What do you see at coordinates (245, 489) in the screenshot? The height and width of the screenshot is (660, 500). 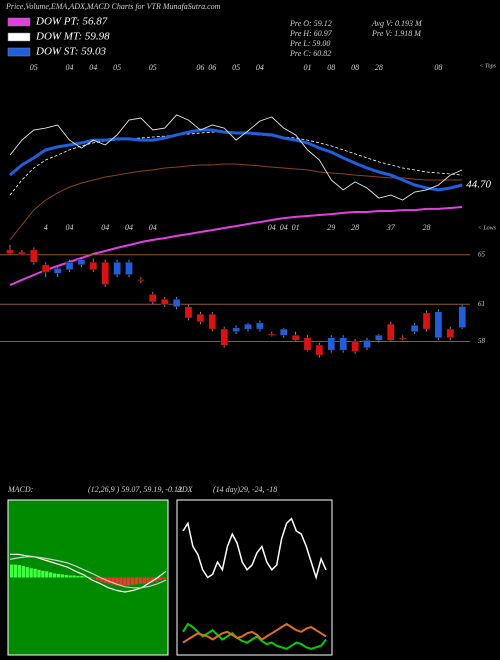 I see `panel-subtitle: (14 day)29, -24, -18` at bounding box center [245, 489].